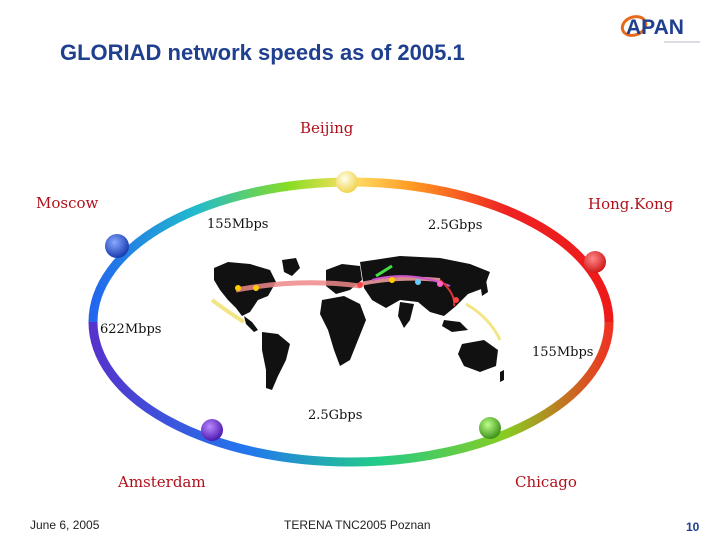 This screenshot has width=720, height=540. I want to click on link-speed-amsterdam-chicago: 2.5Gbps, so click(335, 415).